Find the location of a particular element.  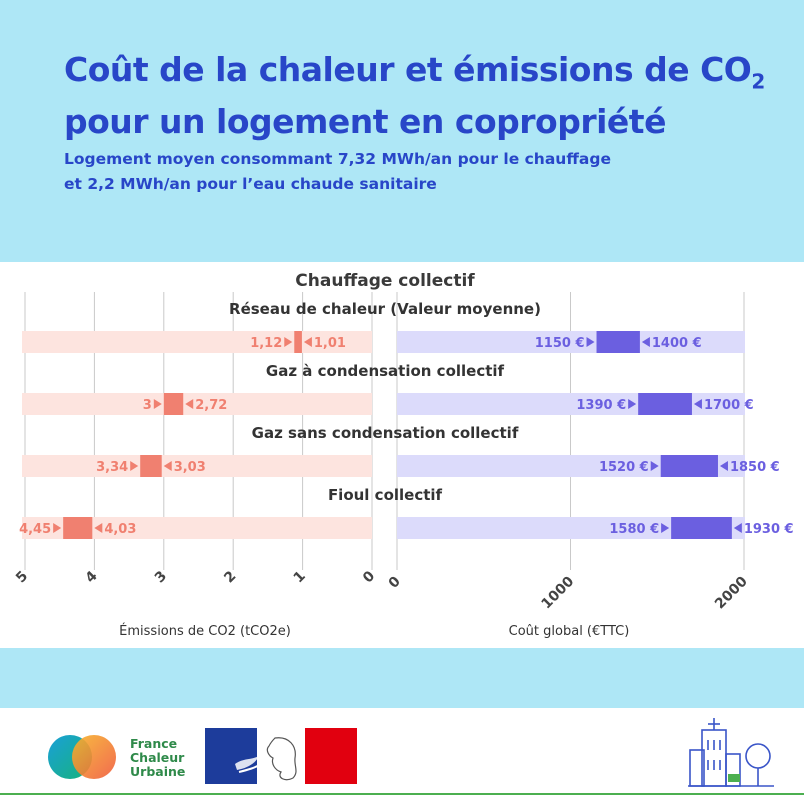

emission-high-label: 3 is located at coordinates (147, 405).